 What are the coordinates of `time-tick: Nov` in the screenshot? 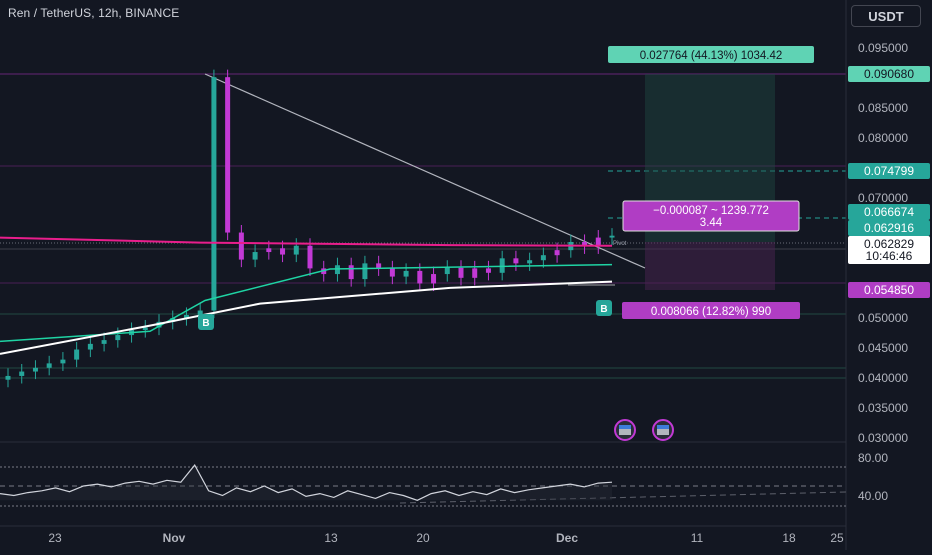 It's located at (174, 538).